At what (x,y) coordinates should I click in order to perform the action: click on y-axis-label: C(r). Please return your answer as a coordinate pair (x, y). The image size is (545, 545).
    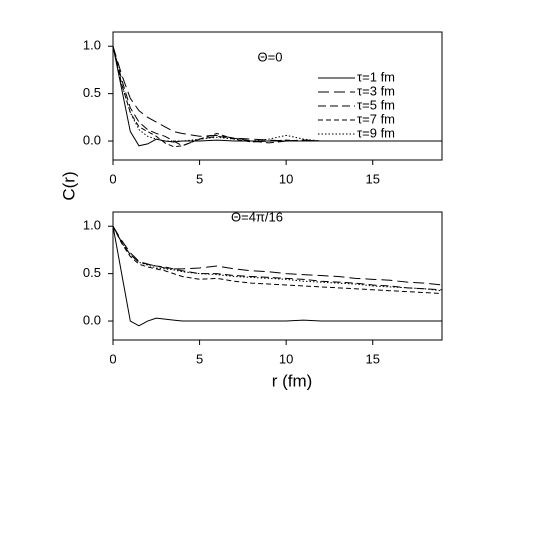
    Looking at the image, I should click on (68, 185).